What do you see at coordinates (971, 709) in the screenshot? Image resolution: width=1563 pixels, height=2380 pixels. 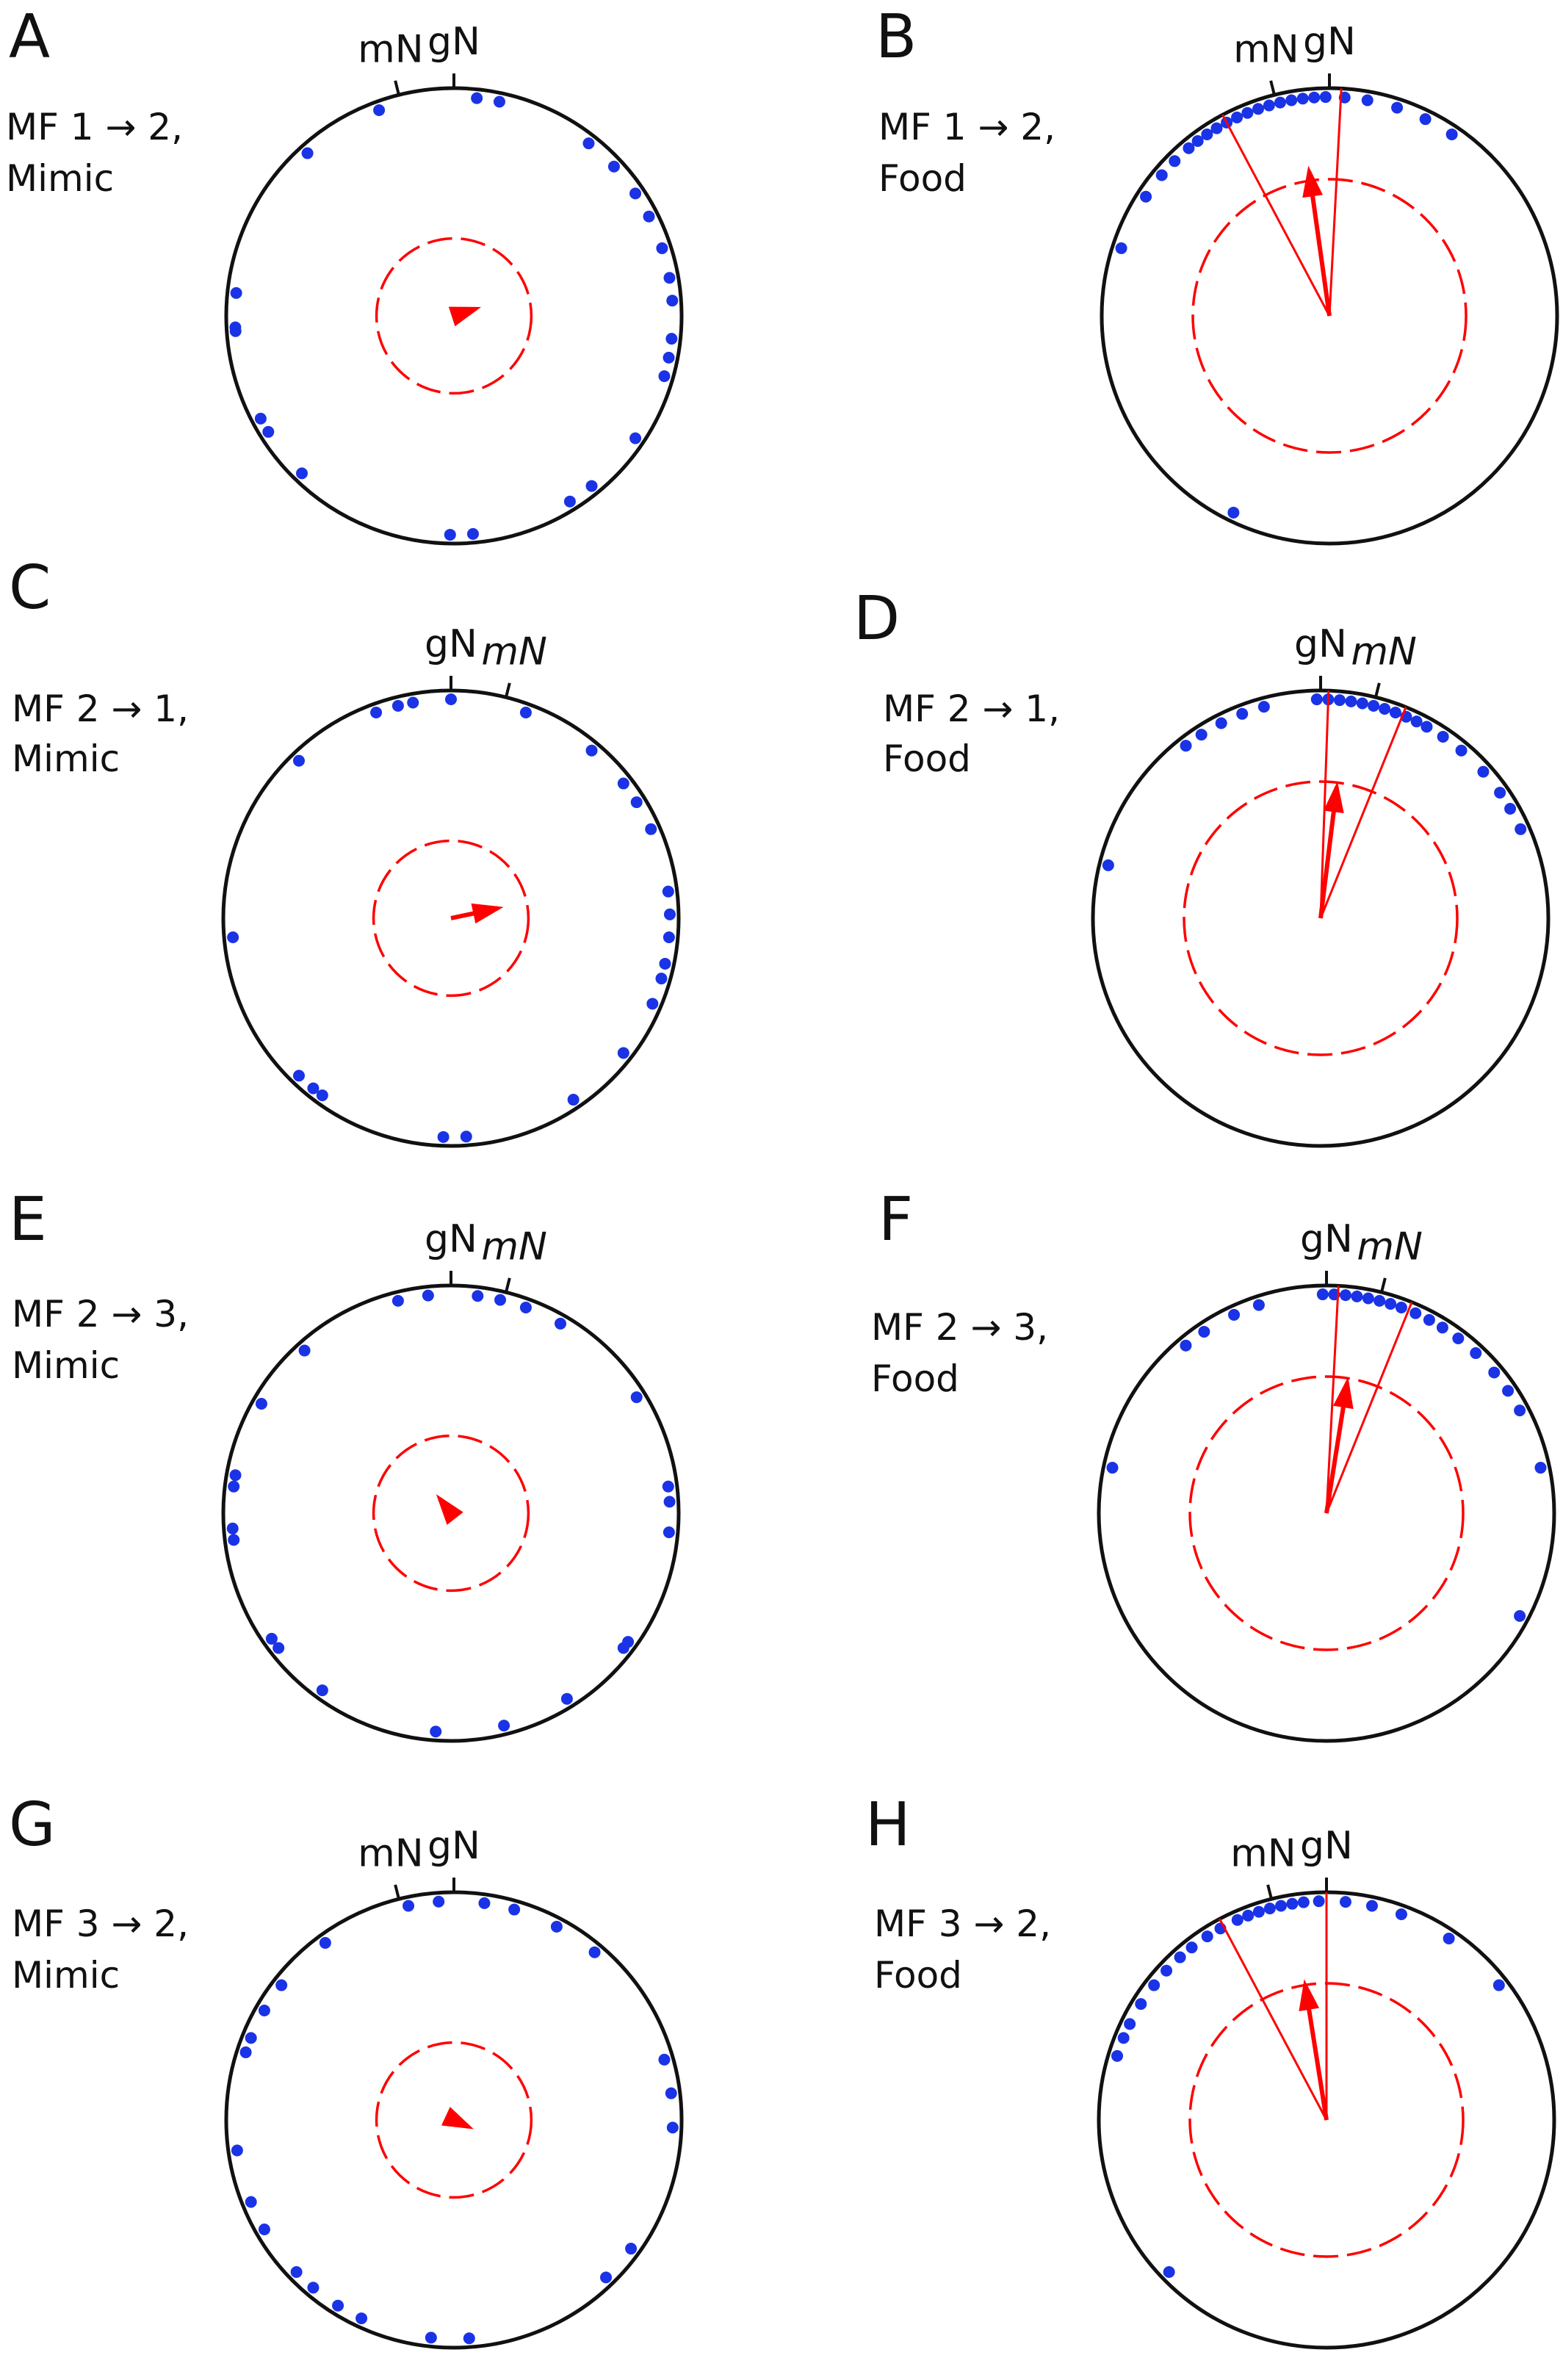 I see `condition-line-1: MF 2 → 1,` at bounding box center [971, 709].